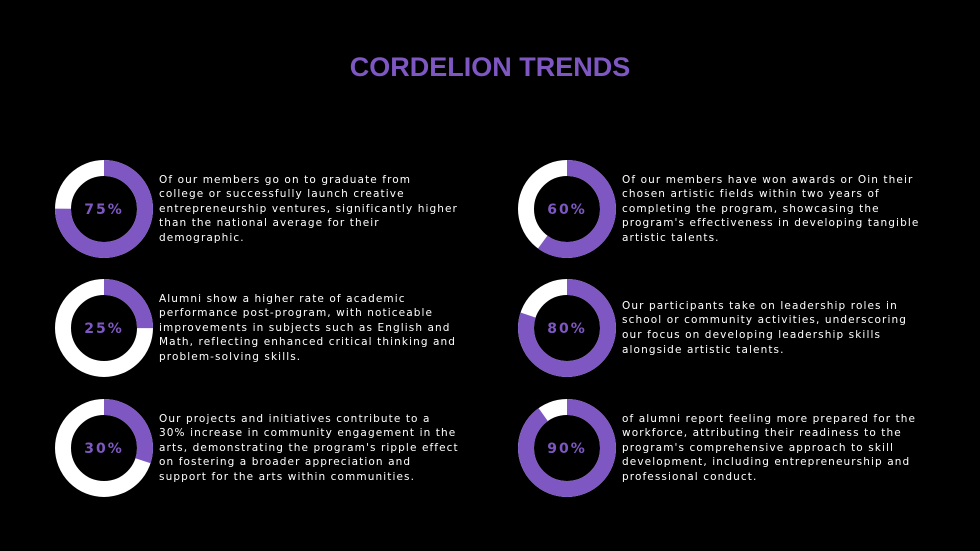 Image resolution: width=980 pixels, height=551 pixels. I want to click on percent-label: 90%, so click(567, 449).